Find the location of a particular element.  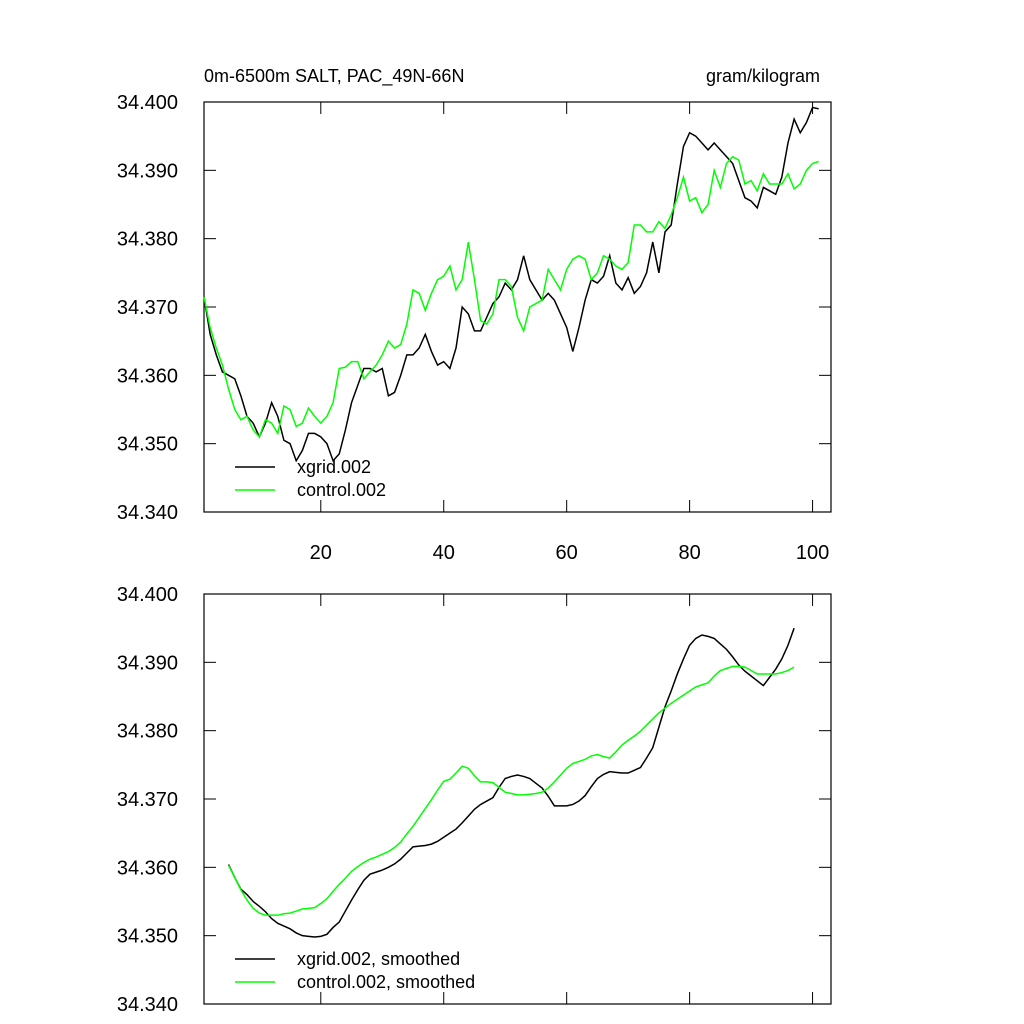

x-tick-label: 40 is located at coordinates (444, 553).